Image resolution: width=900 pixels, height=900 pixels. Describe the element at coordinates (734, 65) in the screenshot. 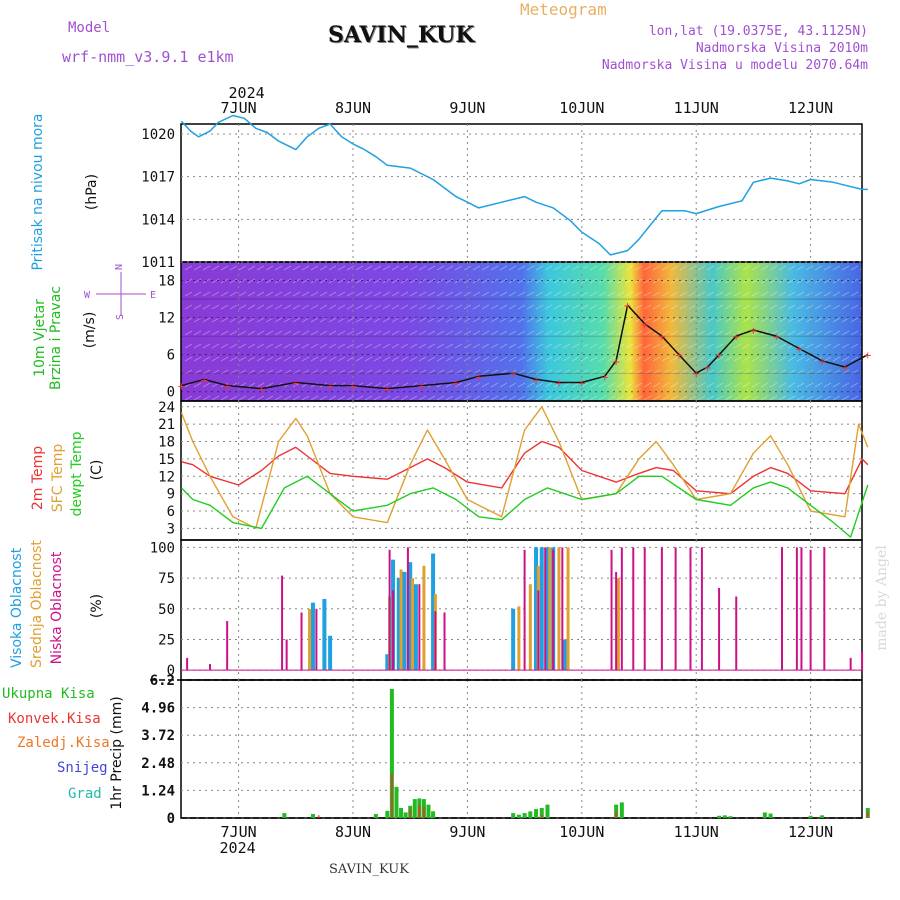

I see `model-altitude-label: Nadmorska Visina u modelu 2070.64m` at that location.